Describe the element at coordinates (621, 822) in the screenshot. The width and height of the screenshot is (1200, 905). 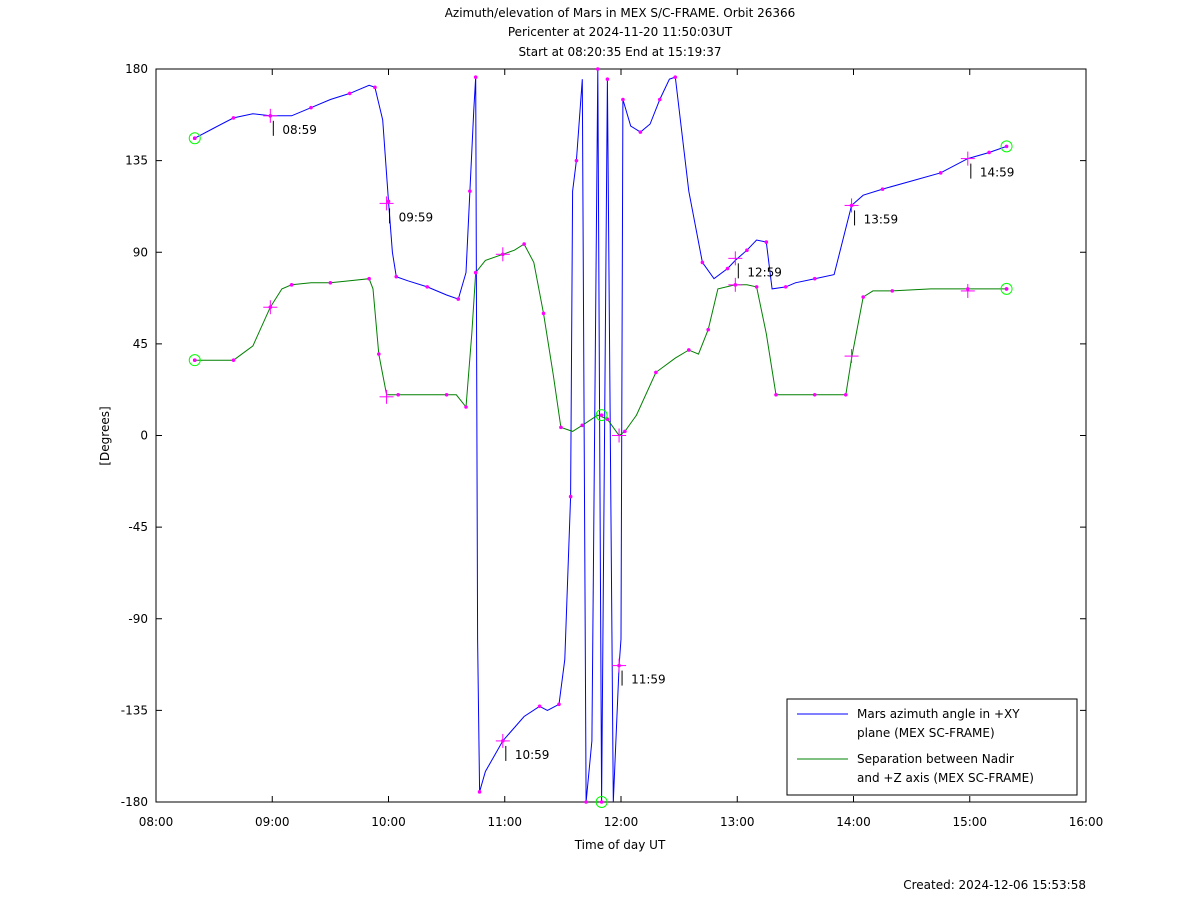
I see `x-tick-label: 12:00` at that location.